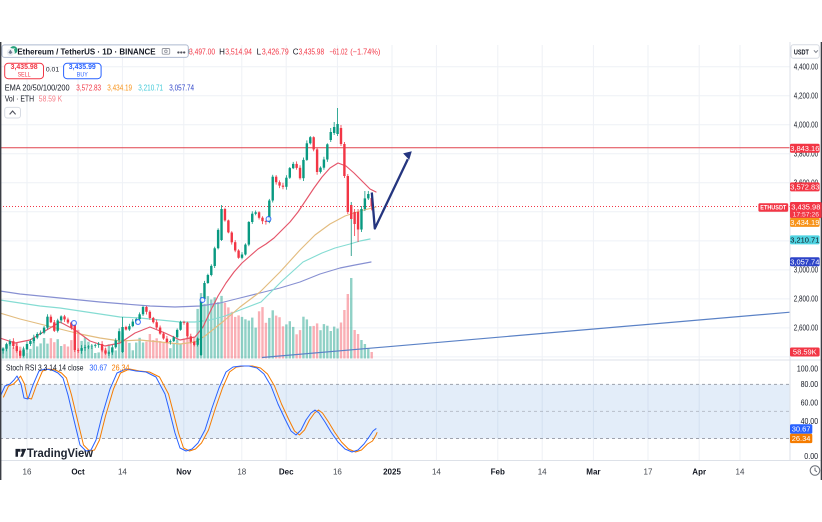 This screenshot has width=822, height=522. I want to click on svg-text: Apr, so click(699, 472).